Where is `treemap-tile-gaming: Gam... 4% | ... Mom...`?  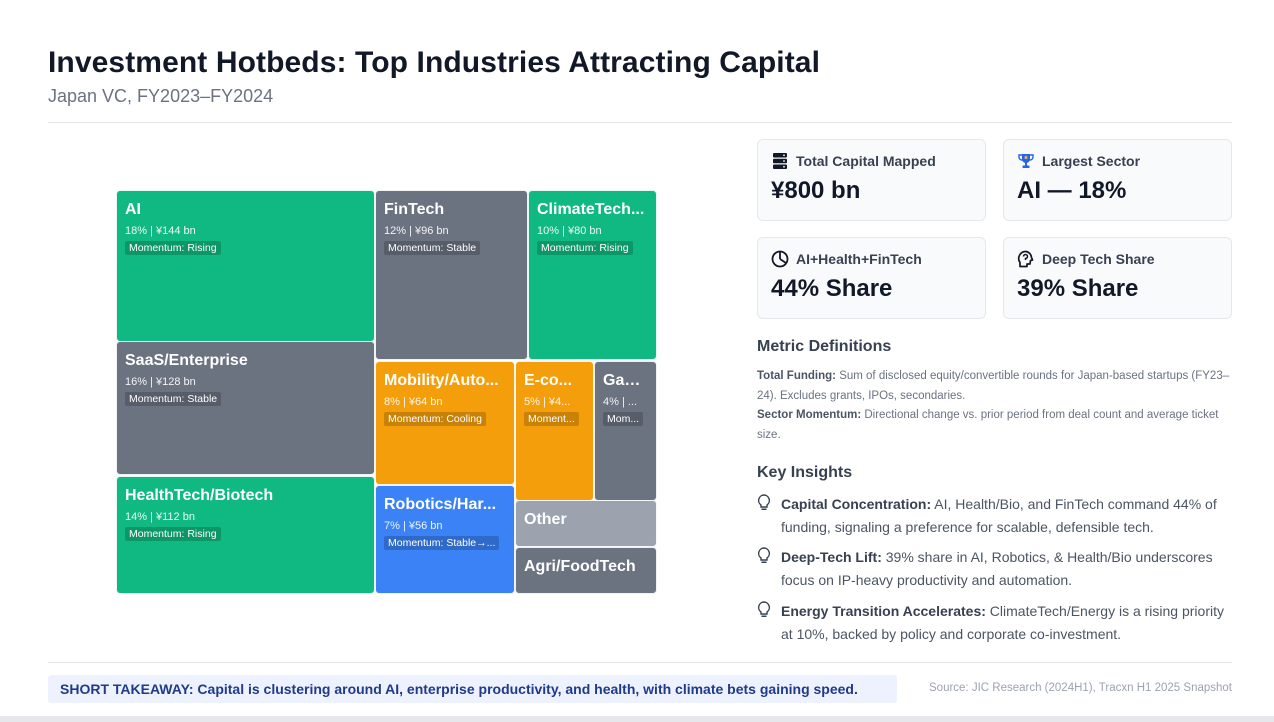
treemap-tile-gaming: Gam... 4% | ... Mom... is located at coordinates (625, 431).